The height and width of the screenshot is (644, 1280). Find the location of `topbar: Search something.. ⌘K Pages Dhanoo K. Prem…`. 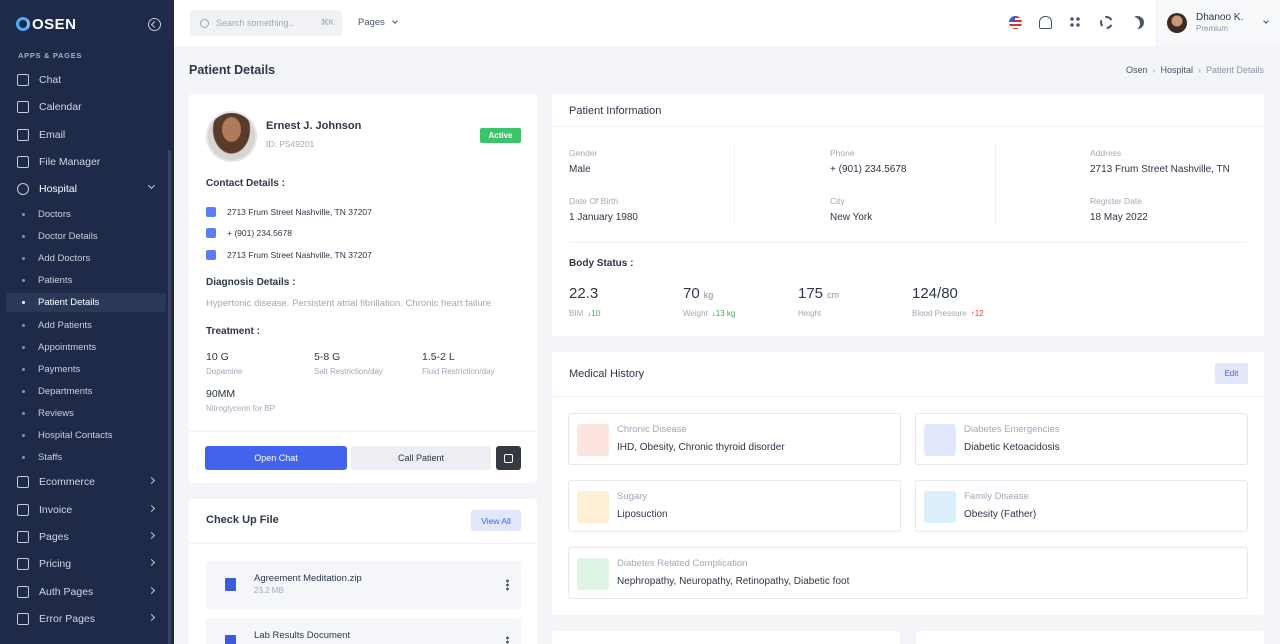

topbar: Search something.. ⌘K Pages Dhanoo K. Prem… is located at coordinates (727, 23).